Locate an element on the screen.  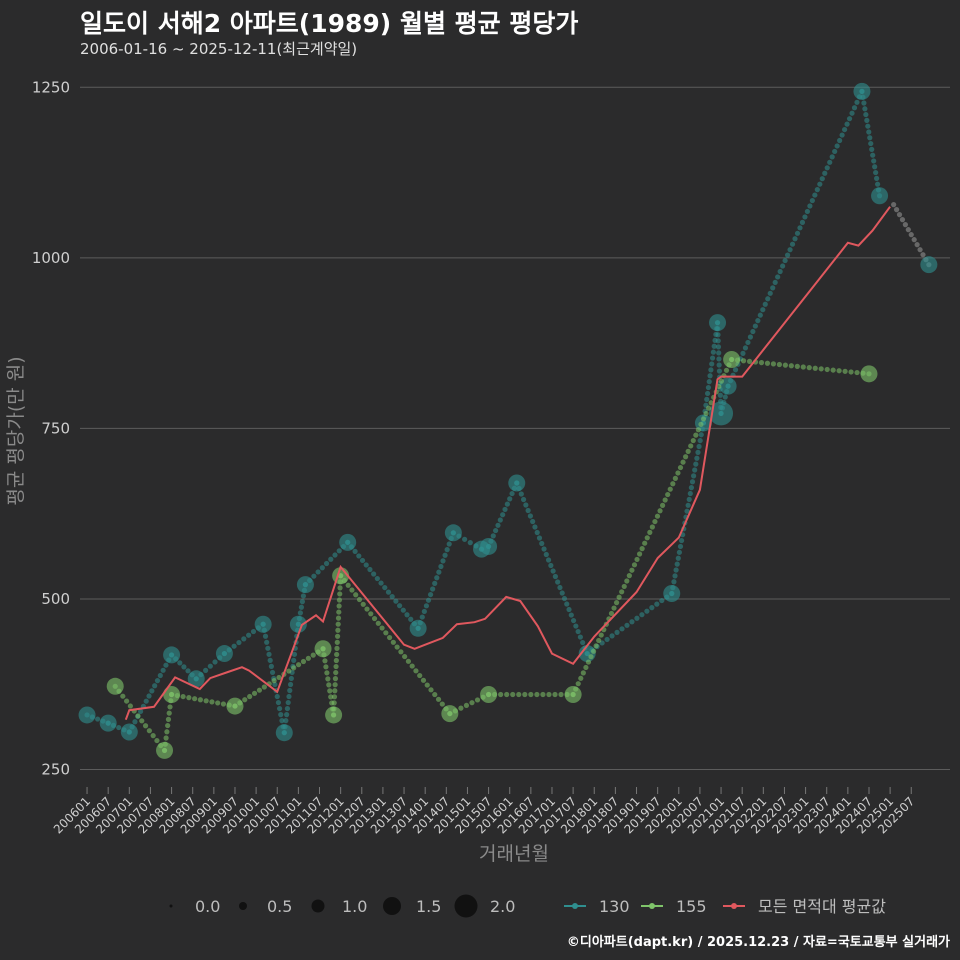
legend-size-label: 1.5 is located at coordinates (428, 906).